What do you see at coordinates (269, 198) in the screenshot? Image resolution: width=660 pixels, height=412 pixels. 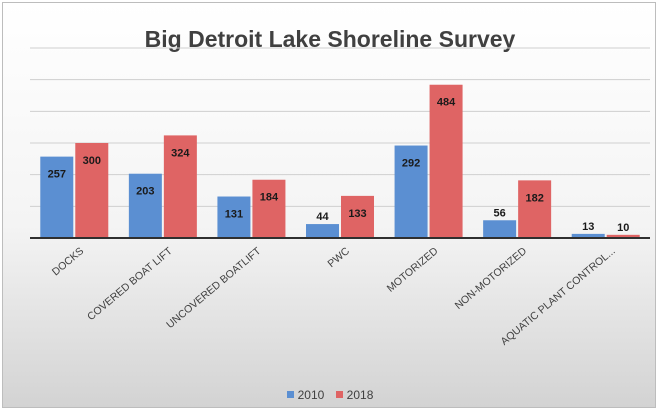 I see `data-label-2018-2: 184` at bounding box center [269, 198].